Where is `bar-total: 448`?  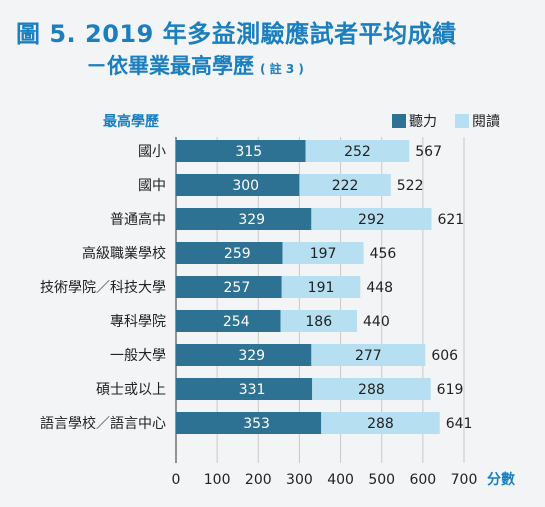 bar-total: 448 is located at coordinates (379, 288).